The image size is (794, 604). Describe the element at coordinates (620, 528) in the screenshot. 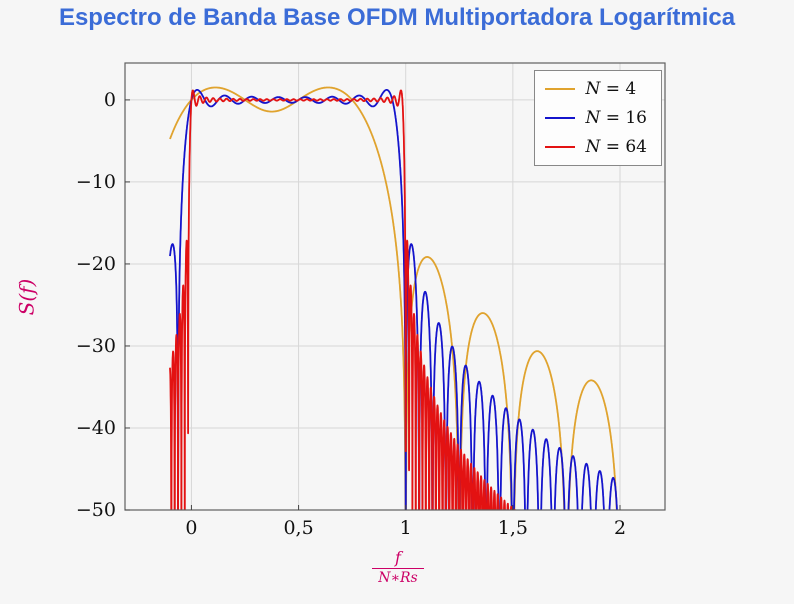

I see `x-tick-label: 2` at that location.